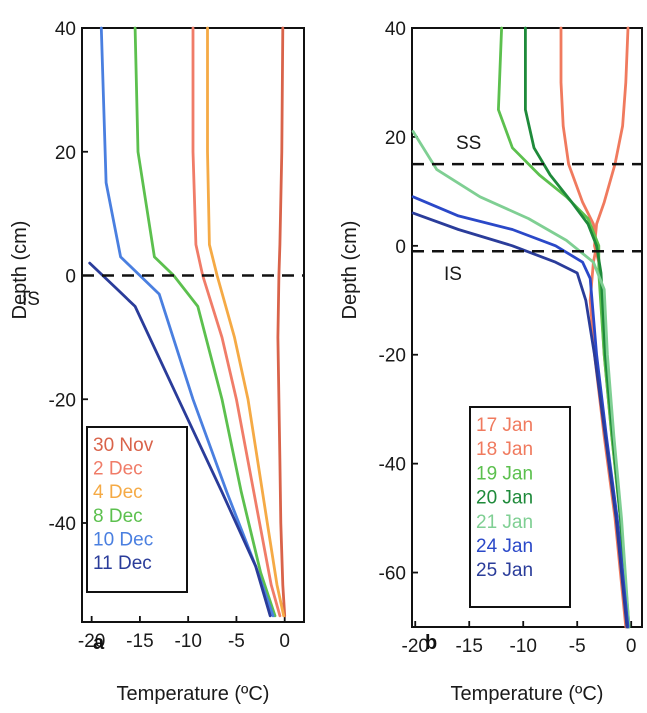  What do you see at coordinates (99, 643) in the screenshot?
I see `panel-label: a` at bounding box center [99, 643].